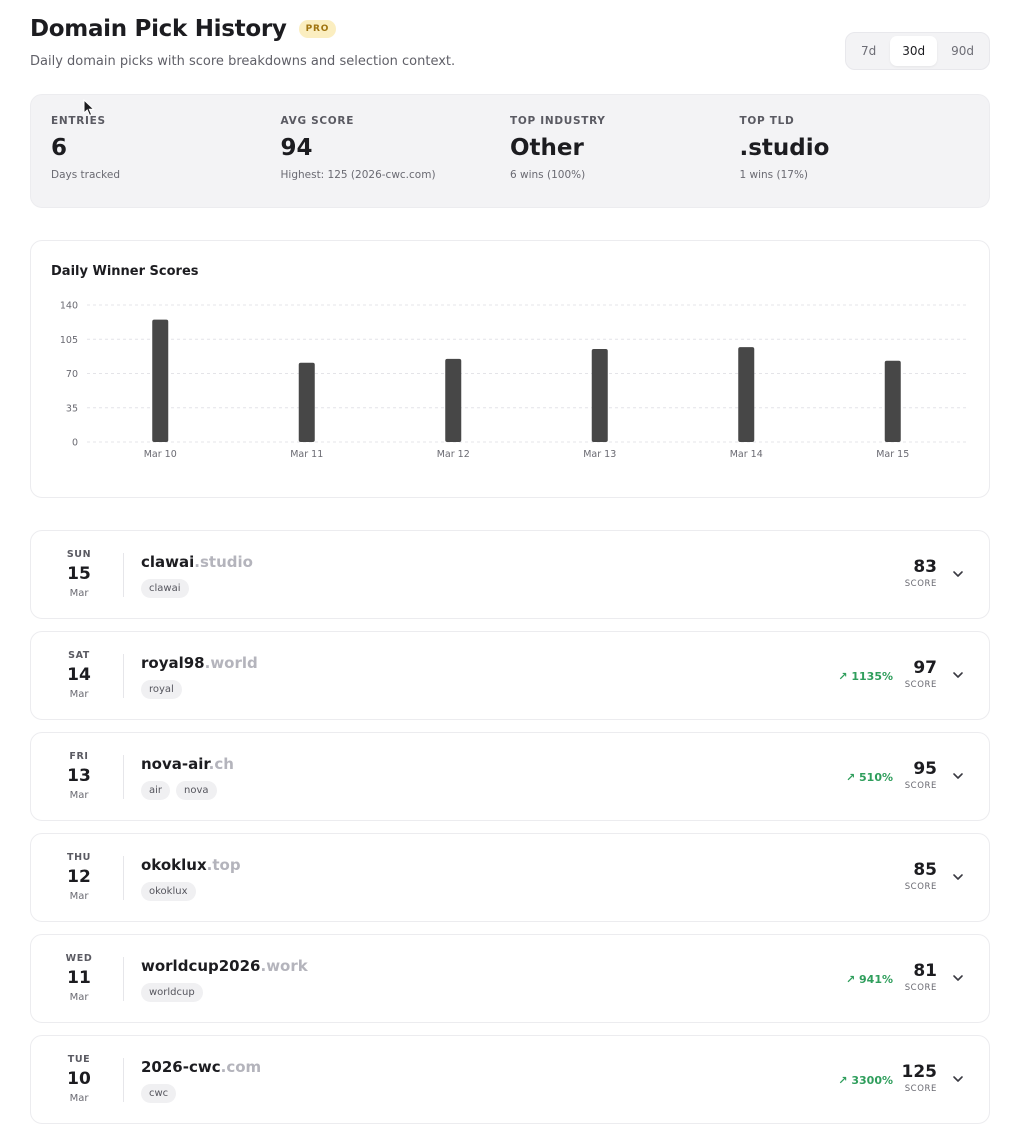 This screenshot has height=1145, width=1010. What do you see at coordinates (168, 891) in the screenshot?
I see `keyword-tag: okoklux` at bounding box center [168, 891].